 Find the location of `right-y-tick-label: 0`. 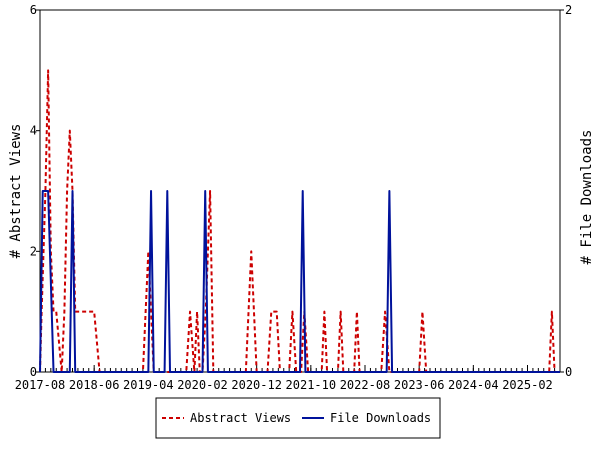

right-y-tick-label: 0 is located at coordinates (568, 372).